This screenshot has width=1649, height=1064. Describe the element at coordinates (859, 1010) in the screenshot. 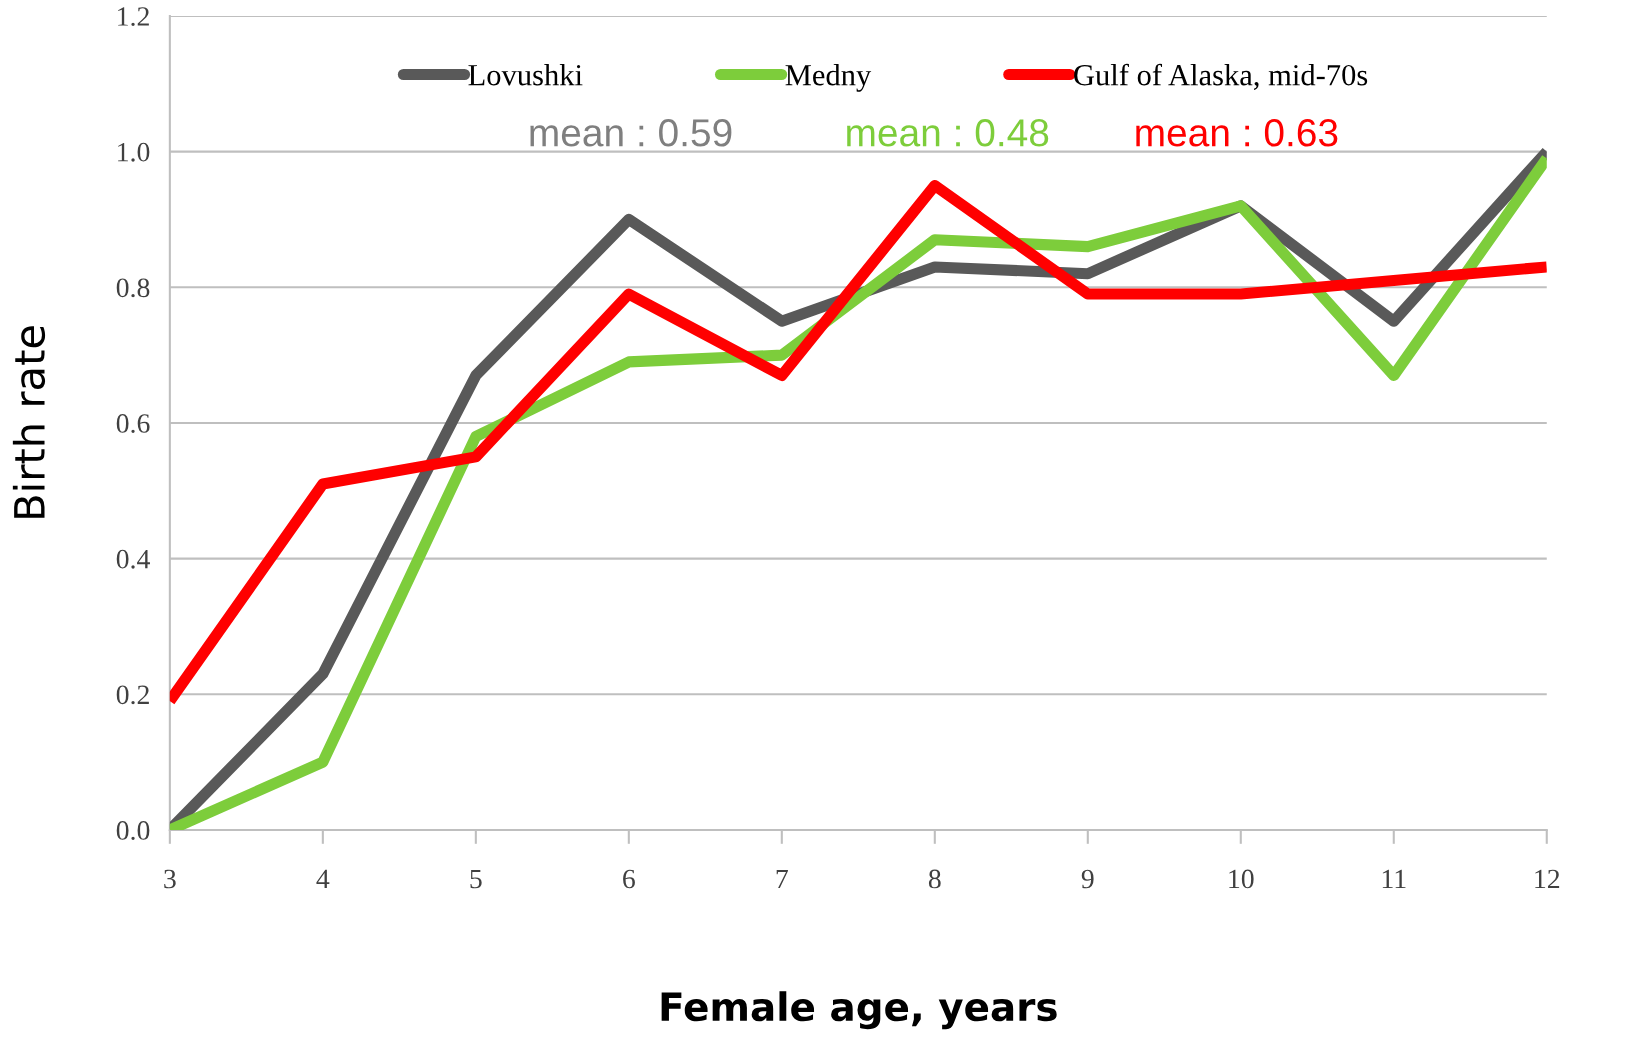

I see `x-axis-title: Female age, years` at that location.